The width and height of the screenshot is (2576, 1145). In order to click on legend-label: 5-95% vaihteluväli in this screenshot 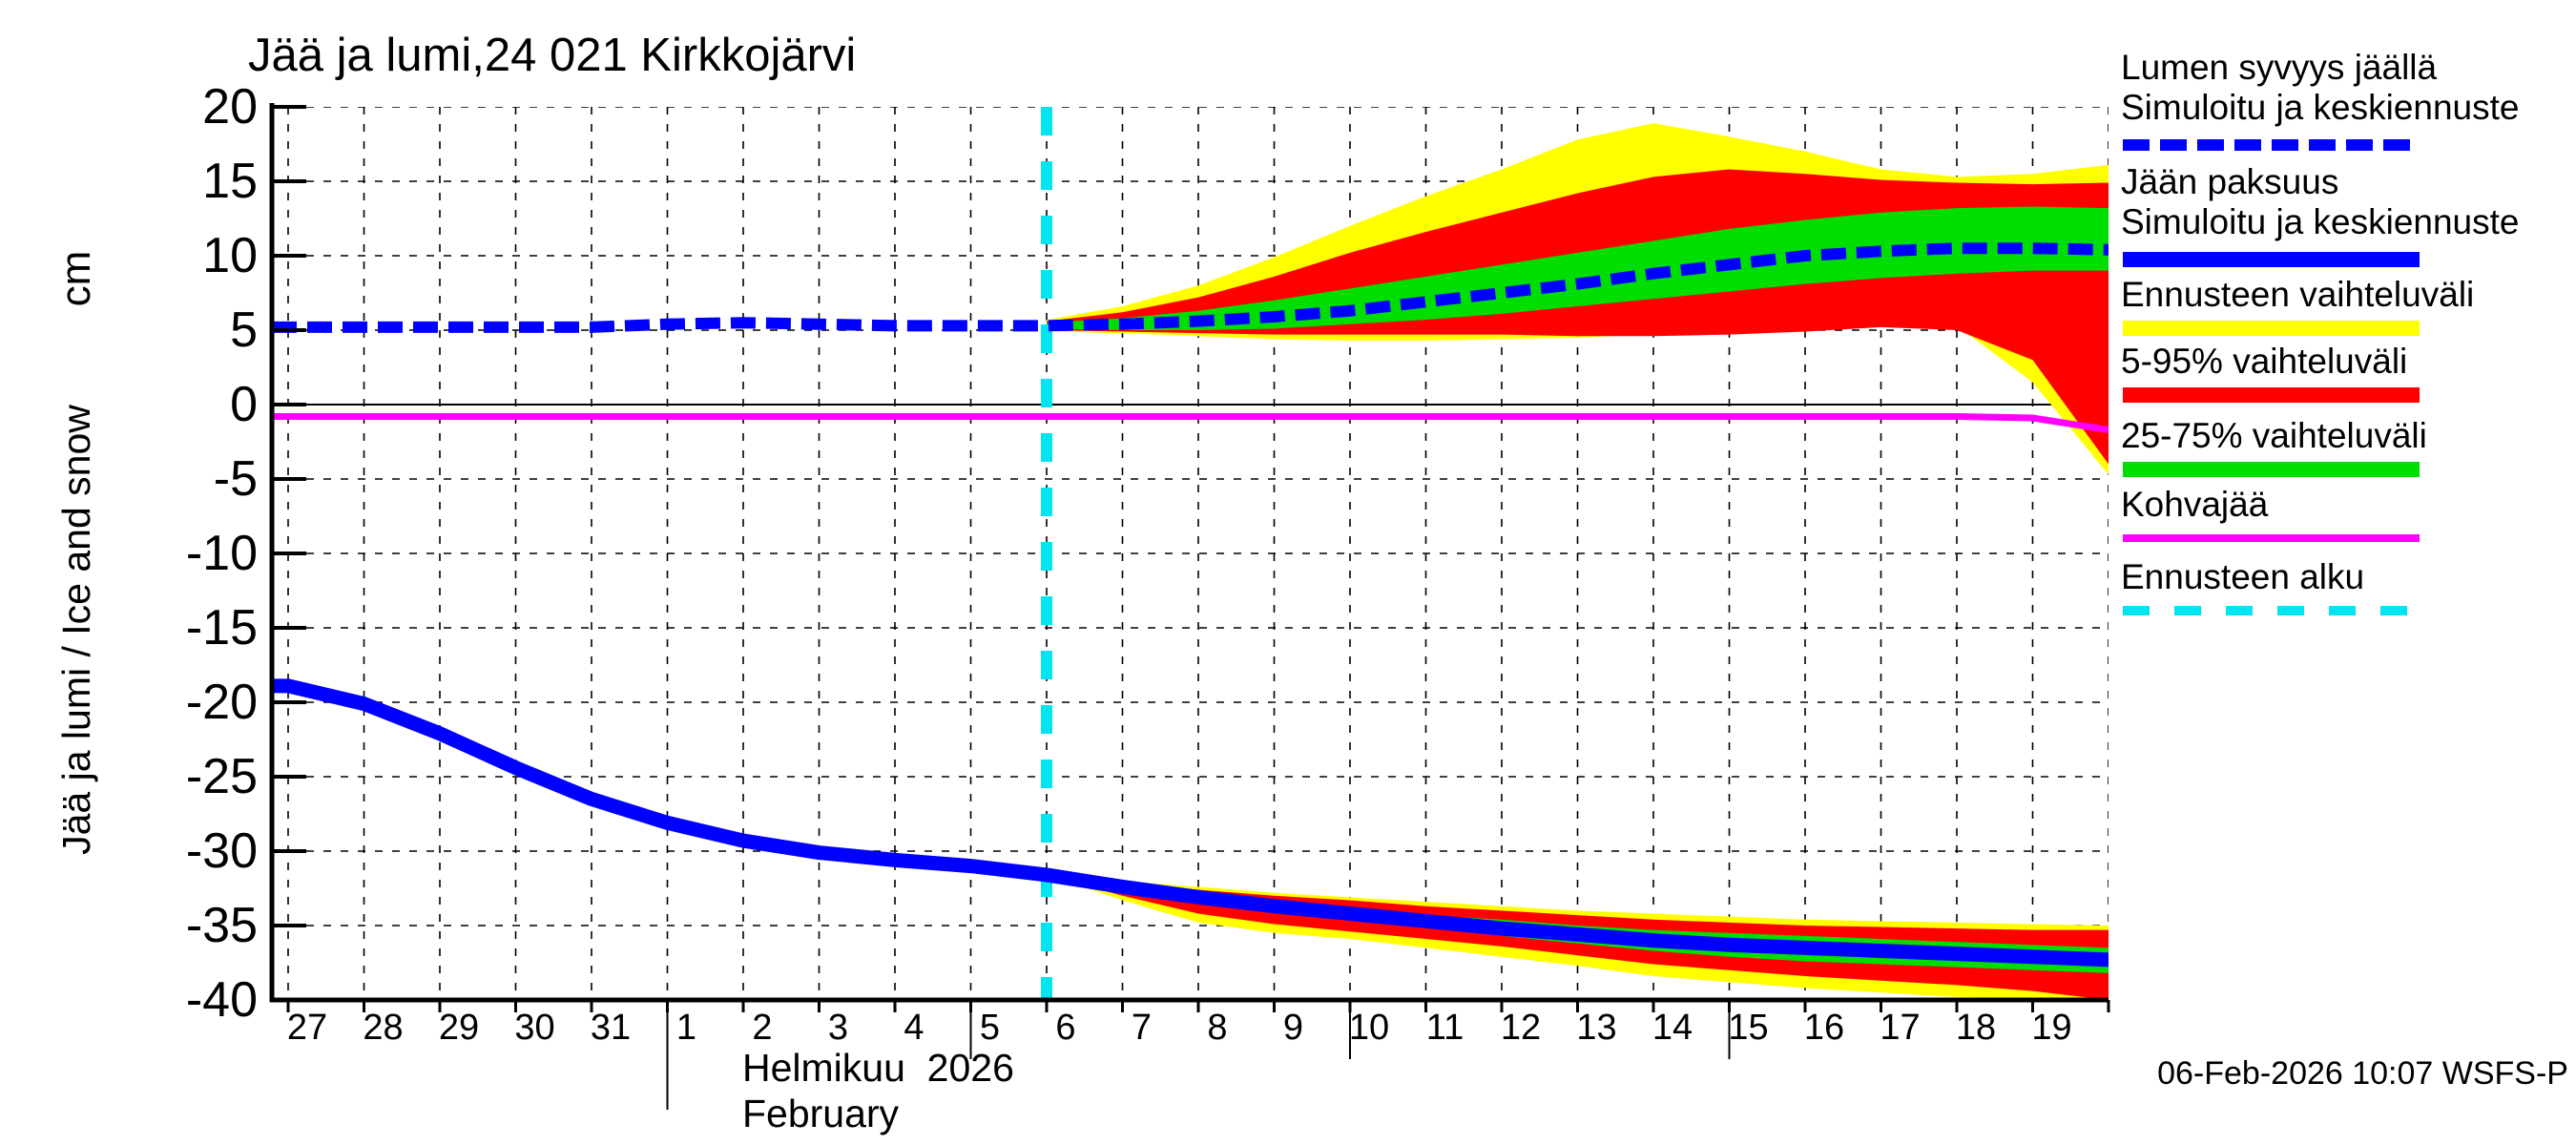, I will do `click(2264, 362)`.